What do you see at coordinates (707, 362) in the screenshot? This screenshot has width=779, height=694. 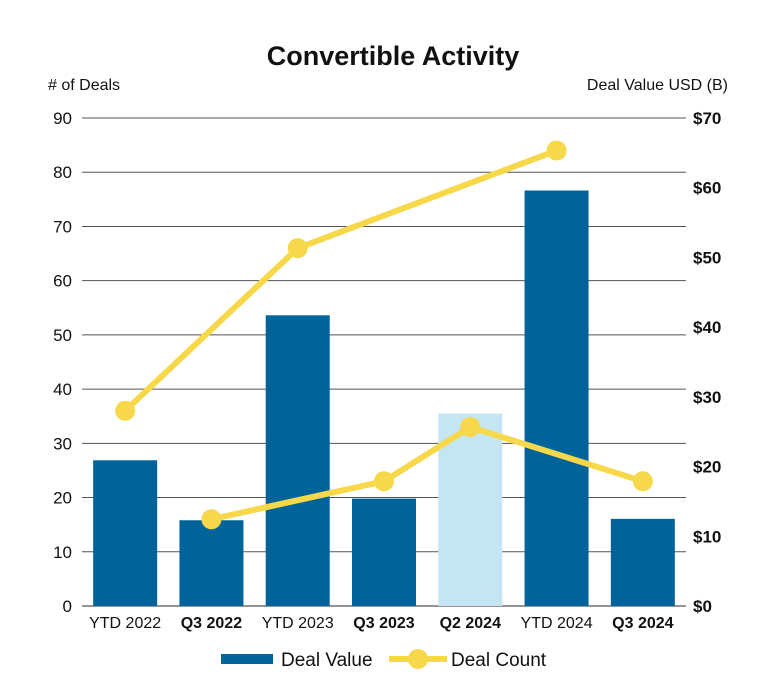 I see `right-axis-ticks: $0 $10 $20 $30 $40 $50 $60 $70` at bounding box center [707, 362].